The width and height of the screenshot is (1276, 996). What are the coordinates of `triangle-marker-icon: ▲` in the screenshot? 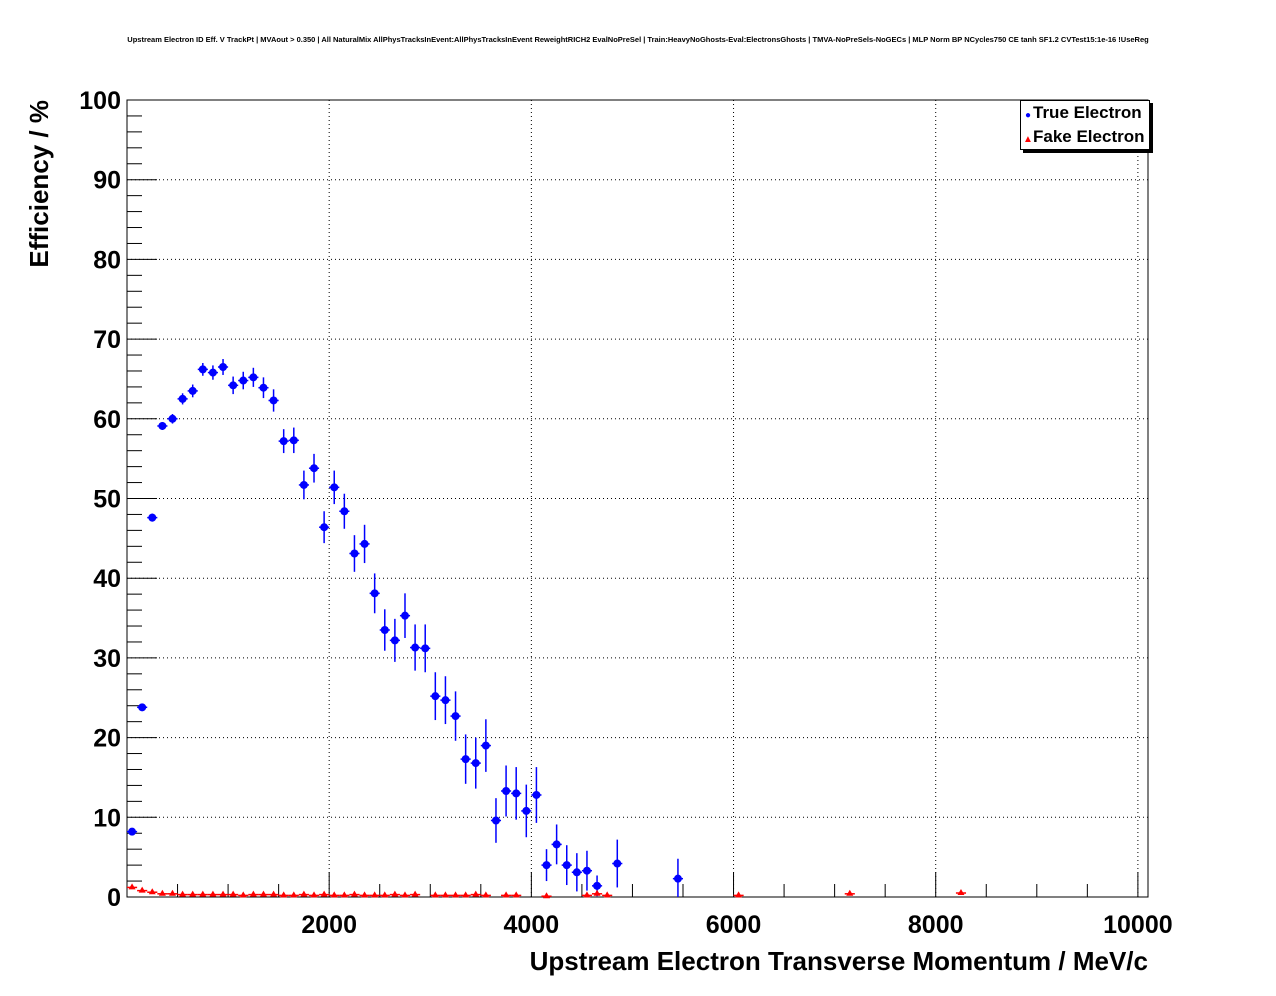 It's located at (1028, 139).